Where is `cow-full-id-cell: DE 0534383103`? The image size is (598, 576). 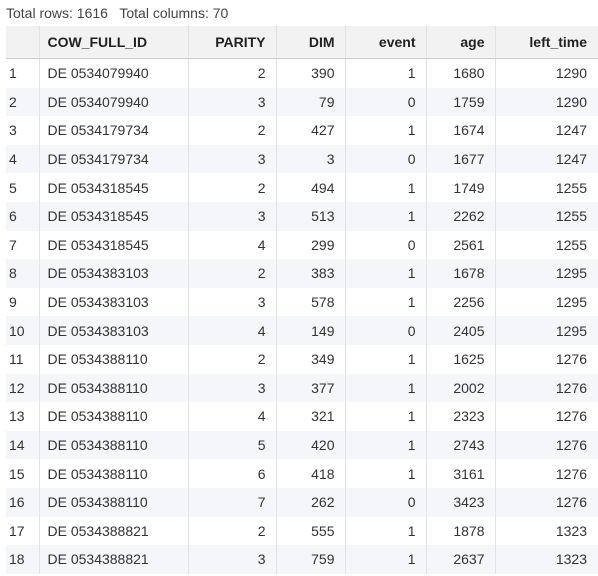
cow-full-id-cell: DE 0534383103 is located at coordinates (114, 302).